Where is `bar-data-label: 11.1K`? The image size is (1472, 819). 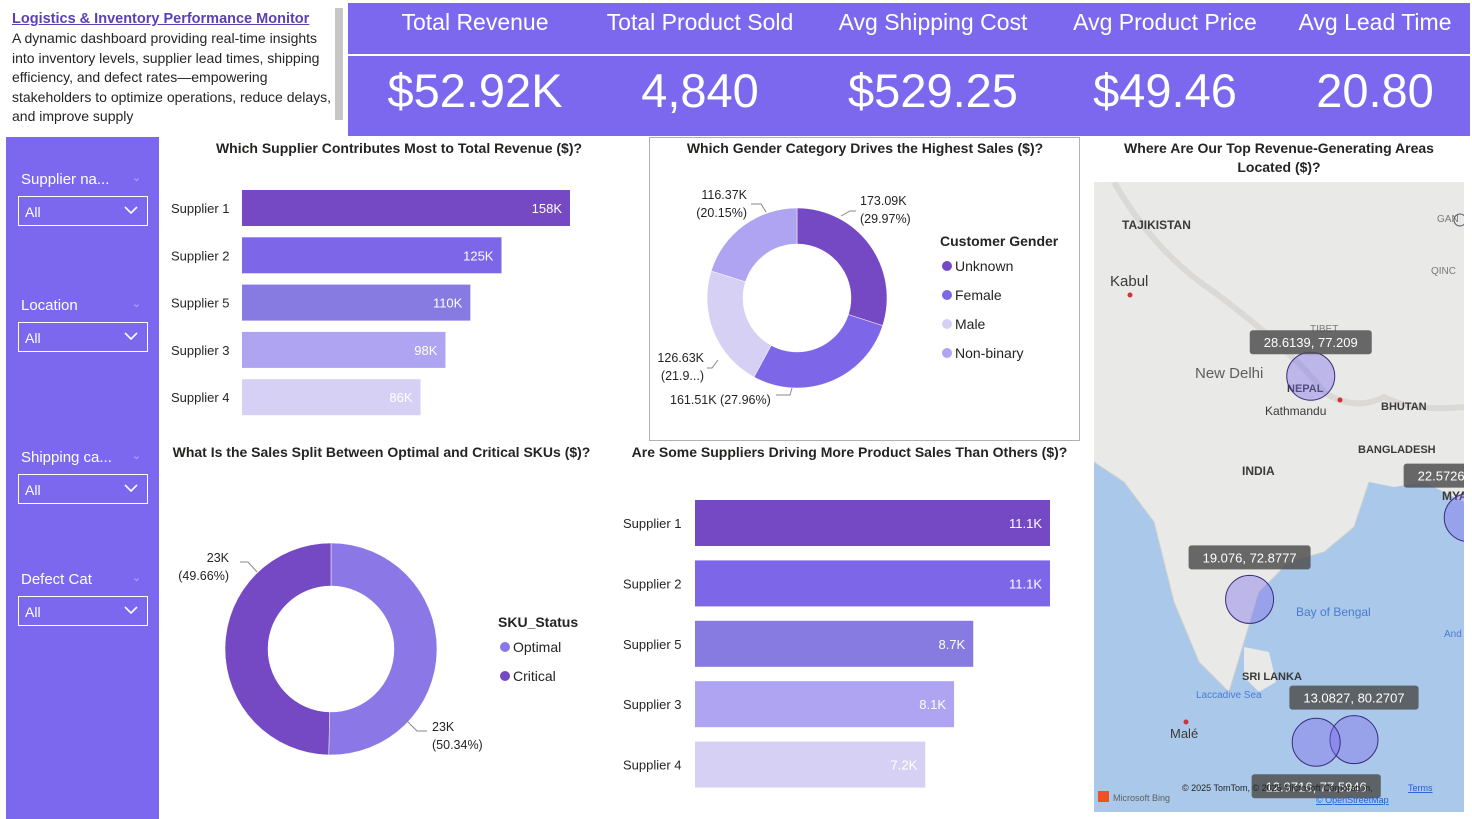 bar-data-label: 11.1K is located at coordinates (1025, 523).